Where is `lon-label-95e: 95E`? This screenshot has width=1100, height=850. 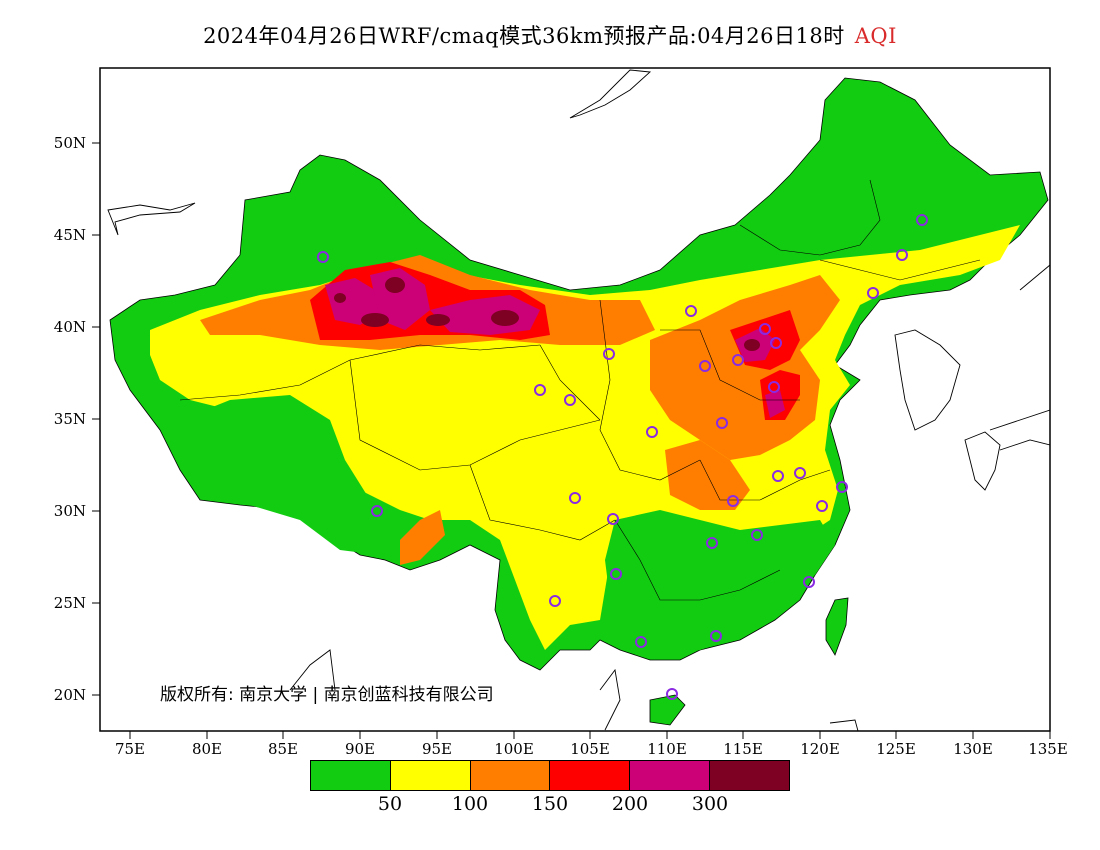 lon-label-95e: 95E is located at coordinates (437, 749).